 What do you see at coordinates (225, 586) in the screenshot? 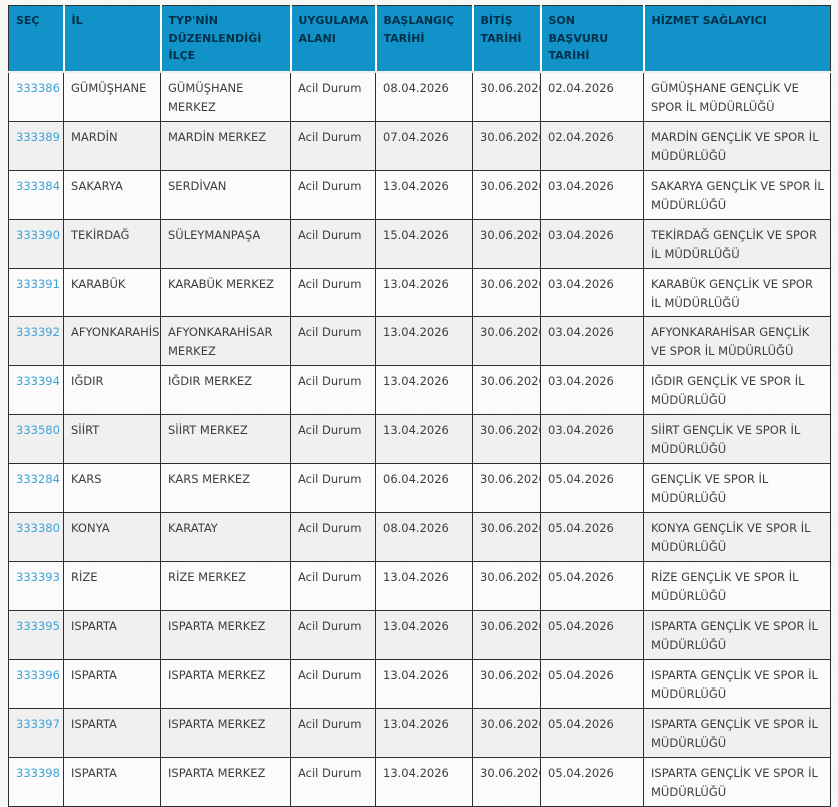
I see `cell-ilce: RİZE MERKEZ` at bounding box center [225, 586].